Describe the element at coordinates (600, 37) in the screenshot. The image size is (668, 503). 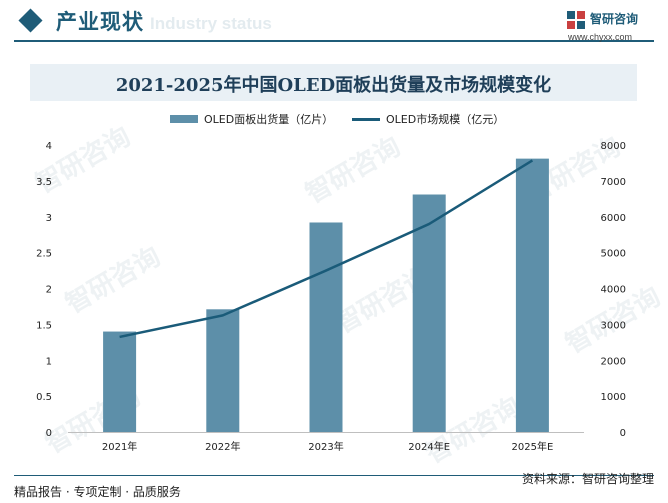
I see `brand-url: www.chyxx.com` at that location.